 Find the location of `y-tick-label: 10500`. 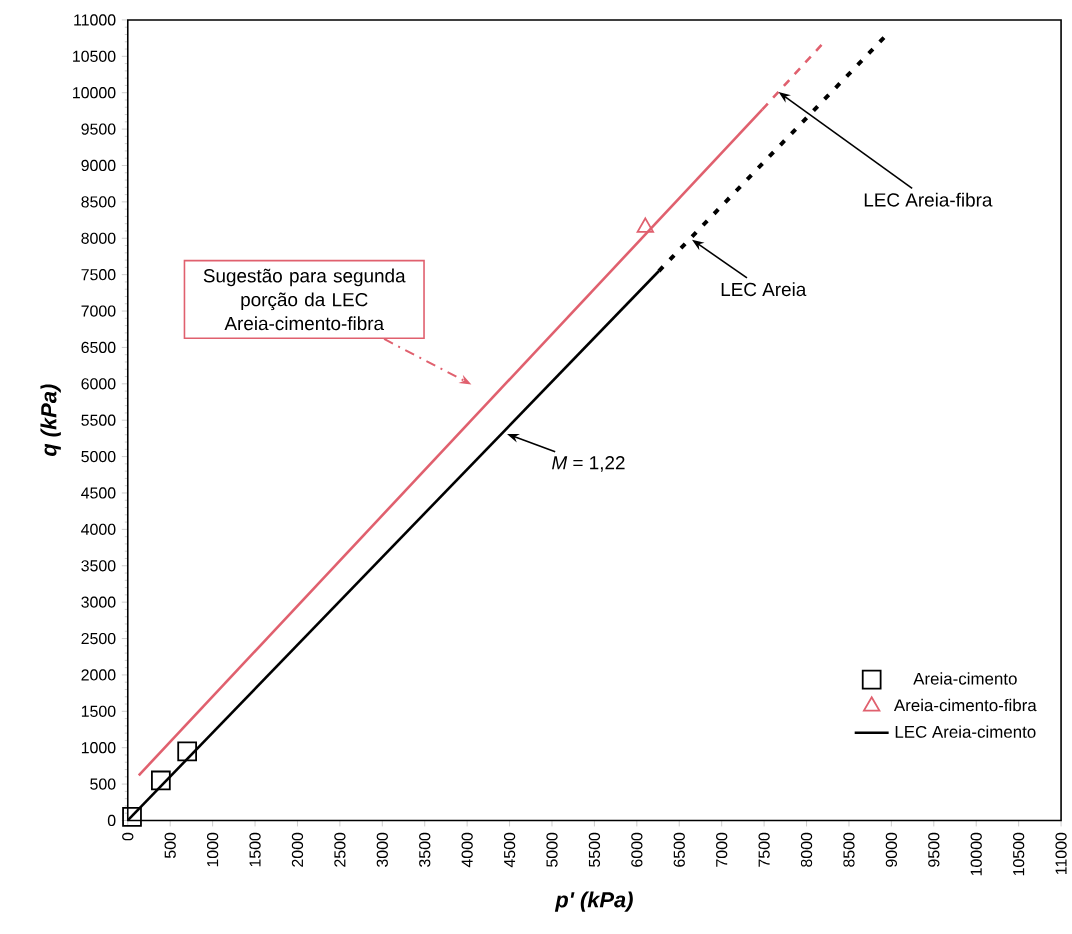

y-tick-label: 10500 is located at coordinates (94, 56).